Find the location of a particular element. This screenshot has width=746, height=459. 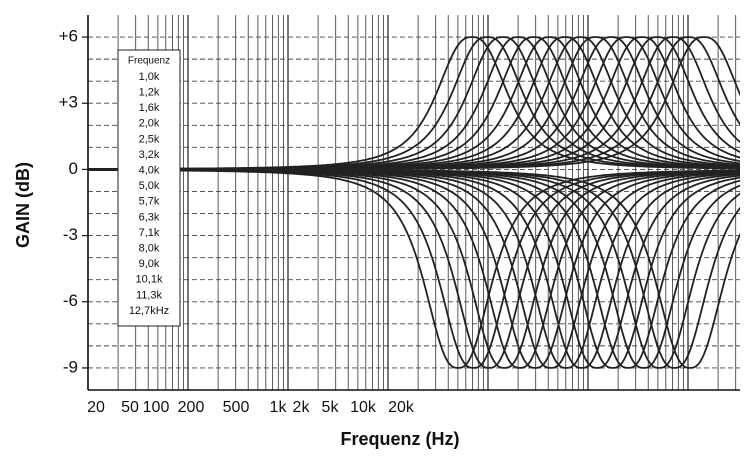

x-axis-title: Frequenz (Hz) is located at coordinates (400, 439).